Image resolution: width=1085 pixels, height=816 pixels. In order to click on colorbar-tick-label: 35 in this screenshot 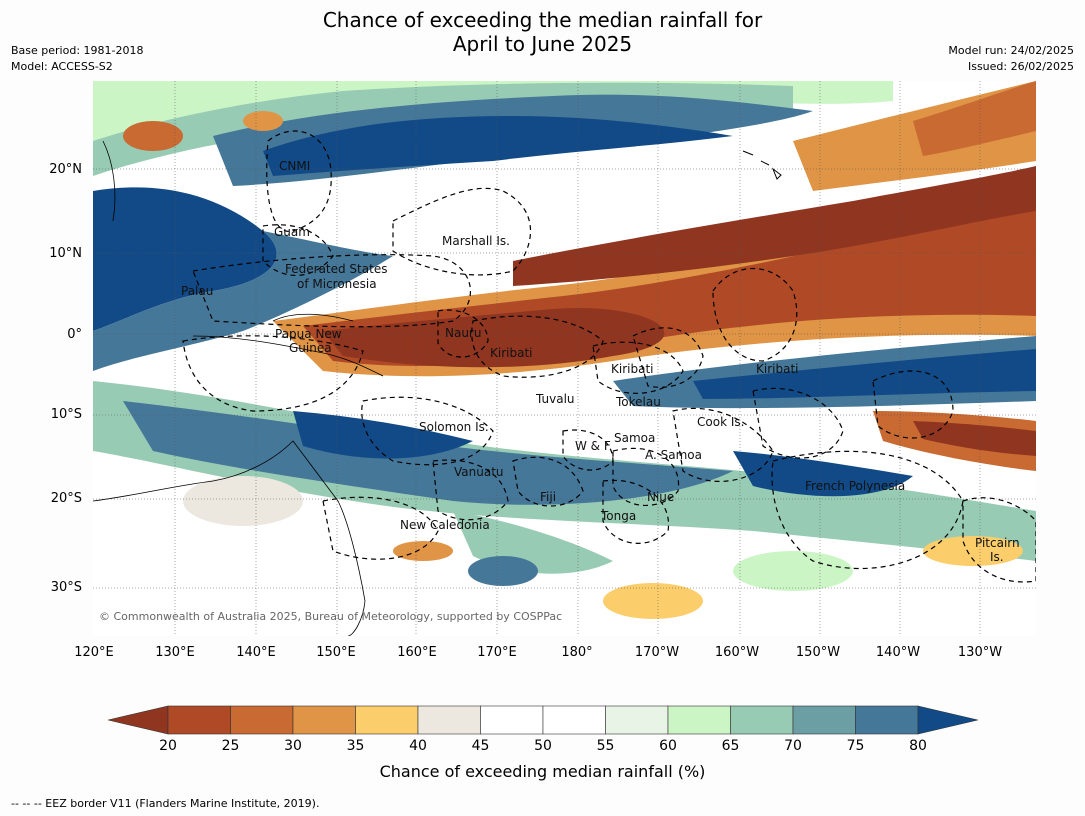, I will do `click(355, 746)`.